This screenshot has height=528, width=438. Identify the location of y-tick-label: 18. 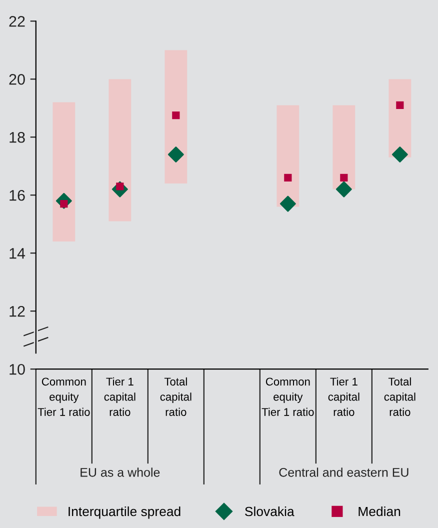
(17, 137).